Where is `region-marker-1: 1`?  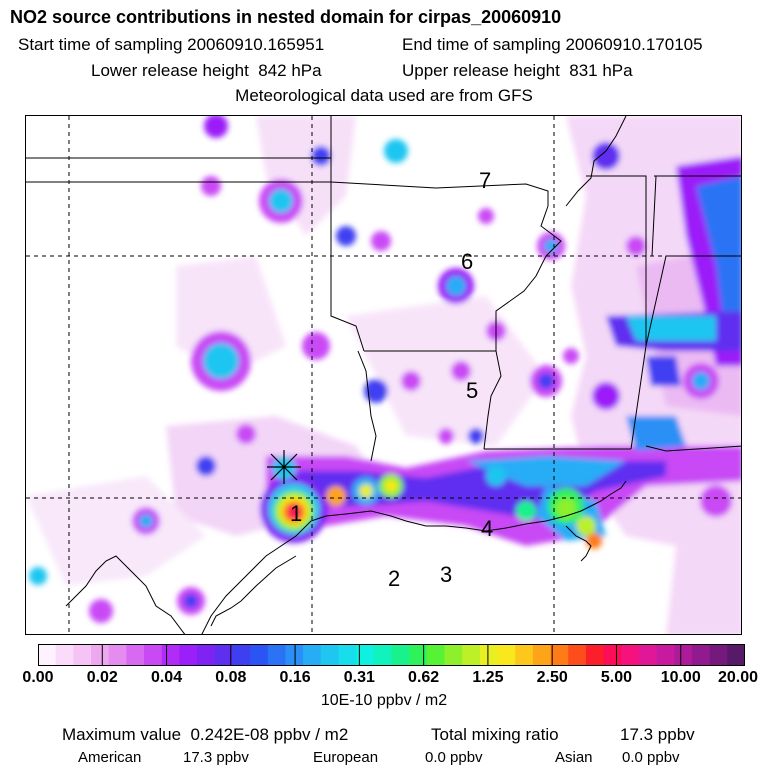
region-marker-1: 1 is located at coordinates (296, 513).